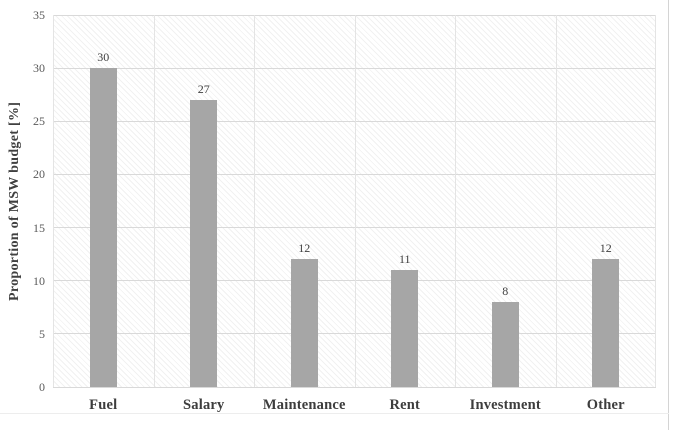 Image resolution: width=676 pixels, height=430 pixels. Describe the element at coordinates (304, 405) in the screenshot. I see `category-label-maintenance: Maintenance` at that location.